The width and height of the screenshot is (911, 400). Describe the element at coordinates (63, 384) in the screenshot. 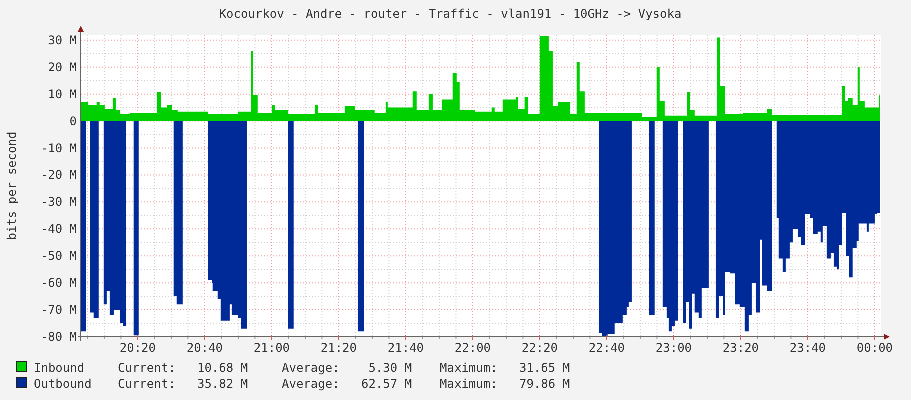

I see `legend-label: Outbound` at that location.